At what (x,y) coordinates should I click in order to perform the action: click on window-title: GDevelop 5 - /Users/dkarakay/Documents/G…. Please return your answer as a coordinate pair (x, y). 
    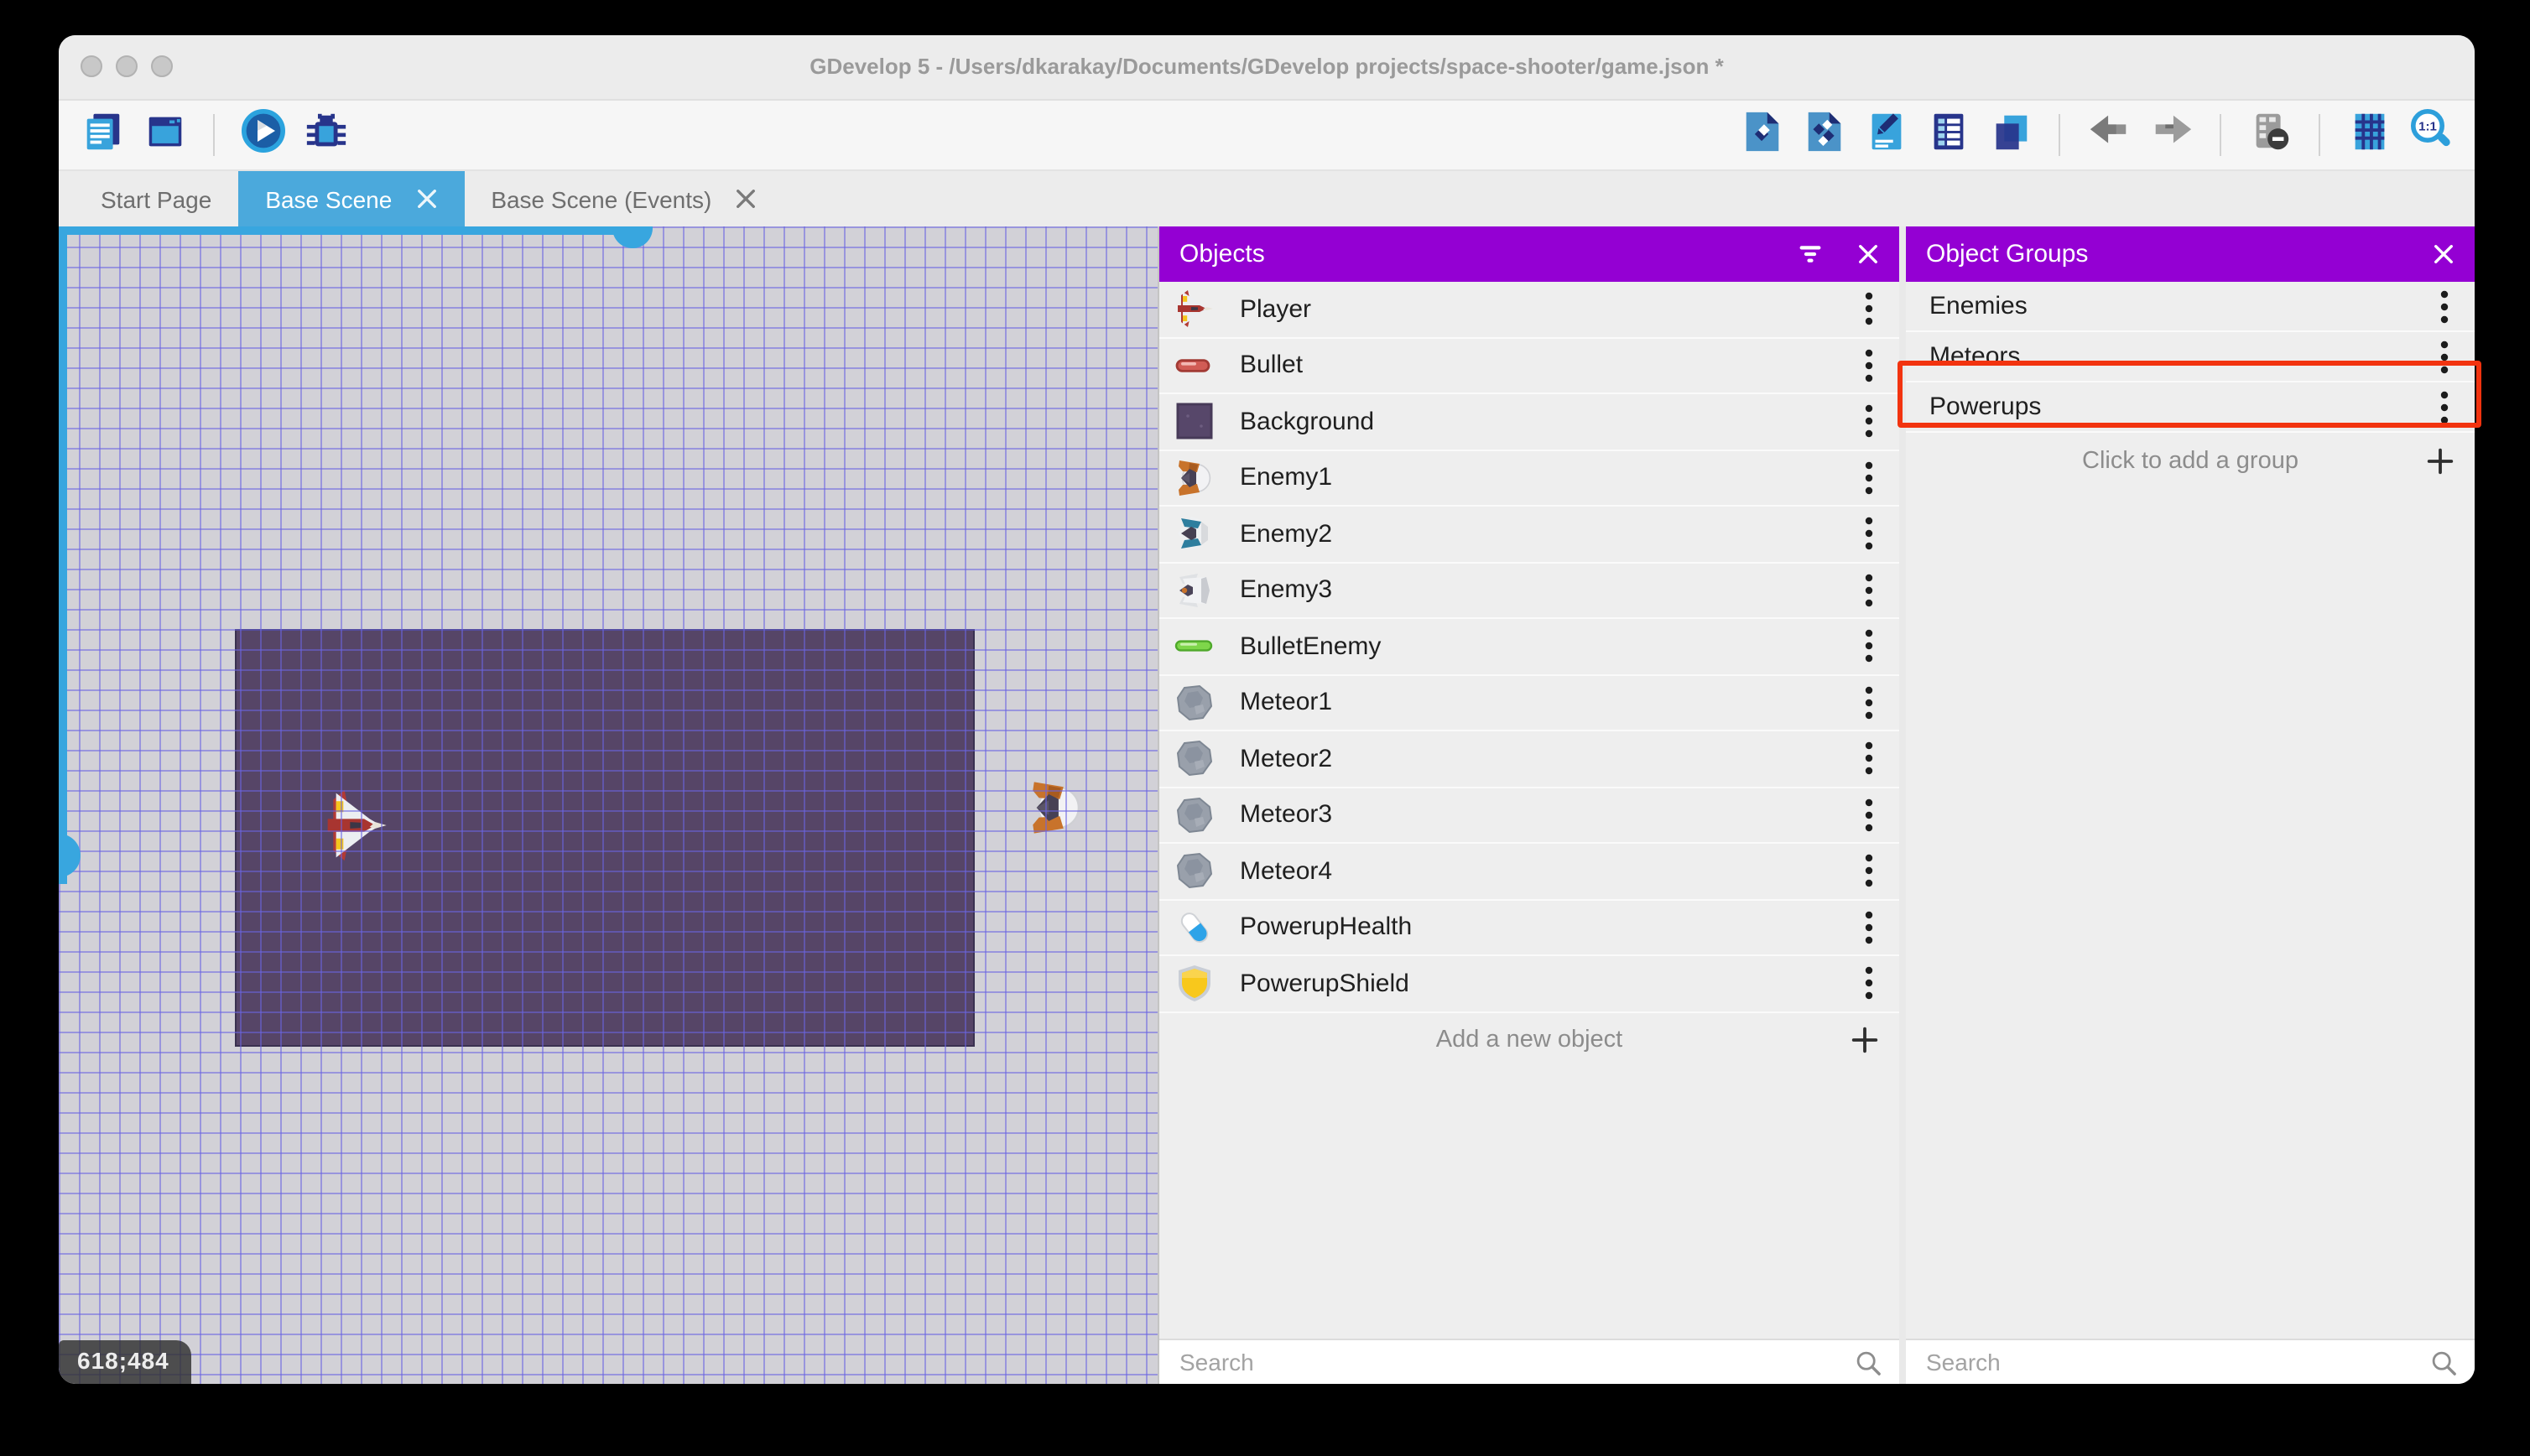
    Looking at the image, I should click on (1266, 66).